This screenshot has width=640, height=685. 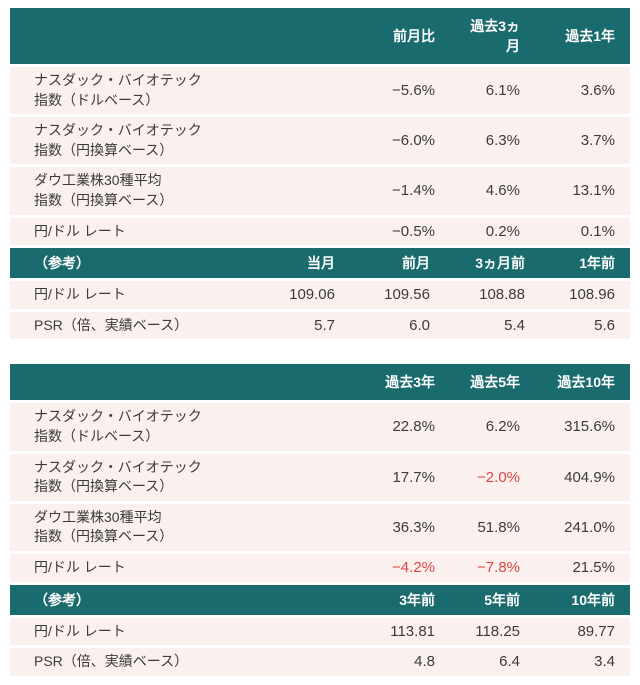 I want to click on table-cell: 21.5%, so click(x=582, y=568).